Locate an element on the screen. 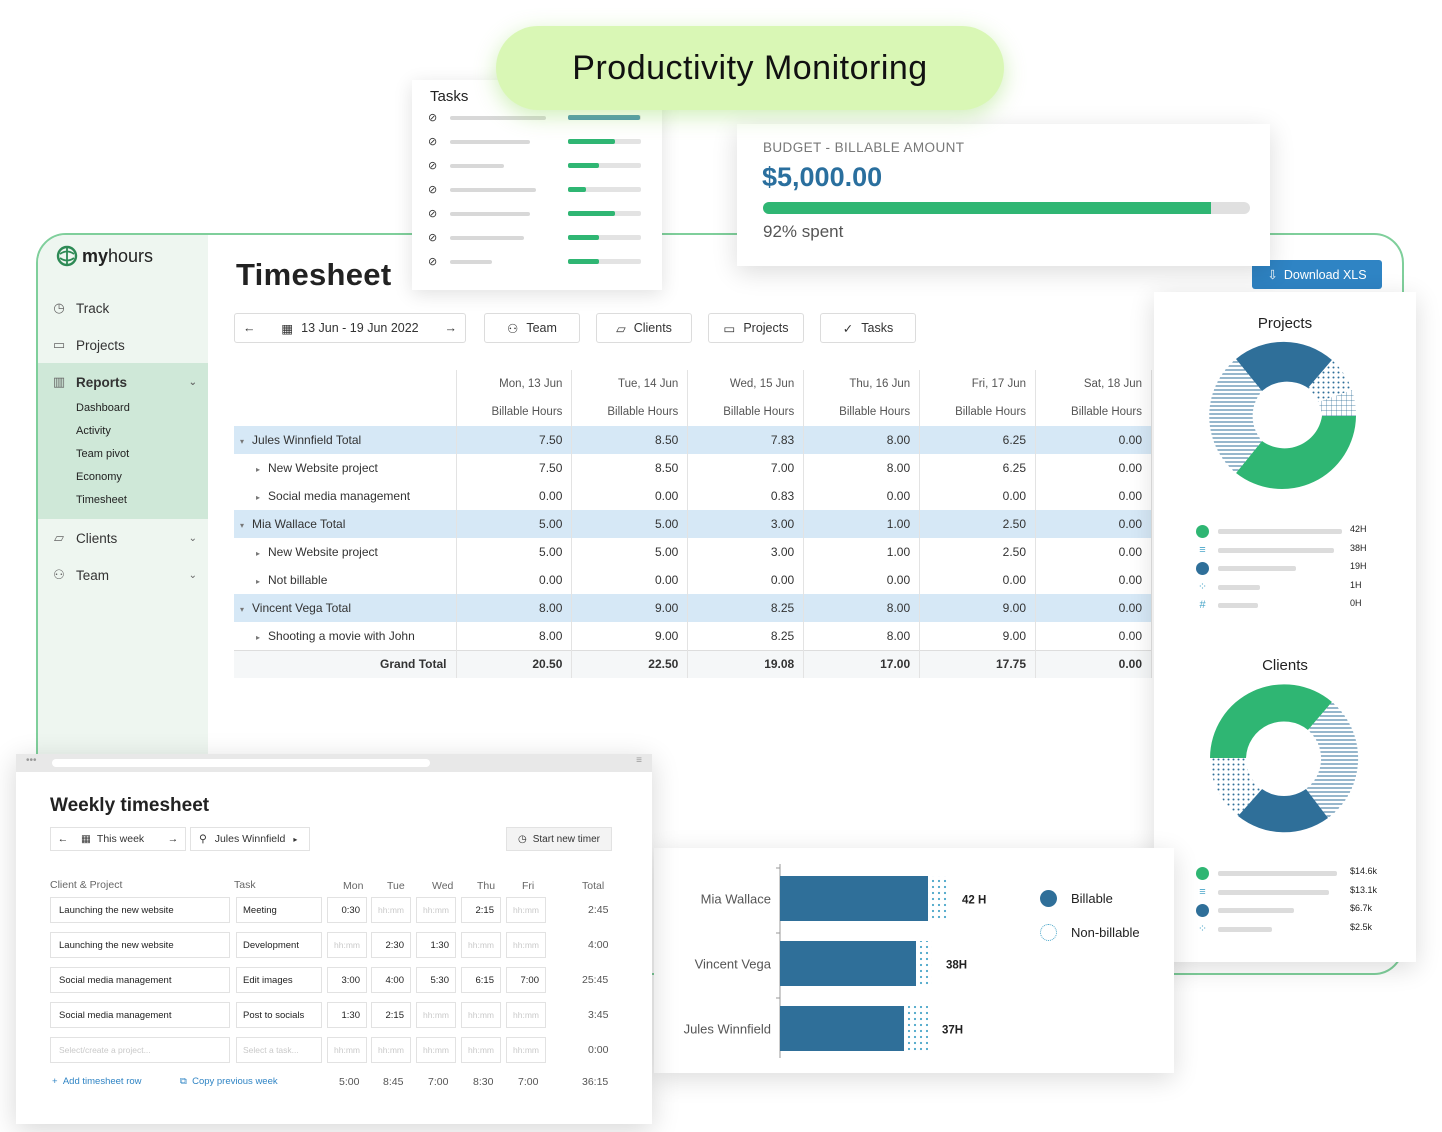 Image resolution: width=1442 pixels, height=1132 pixels. time-input: 3:00 is located at coordinates (347, 980).